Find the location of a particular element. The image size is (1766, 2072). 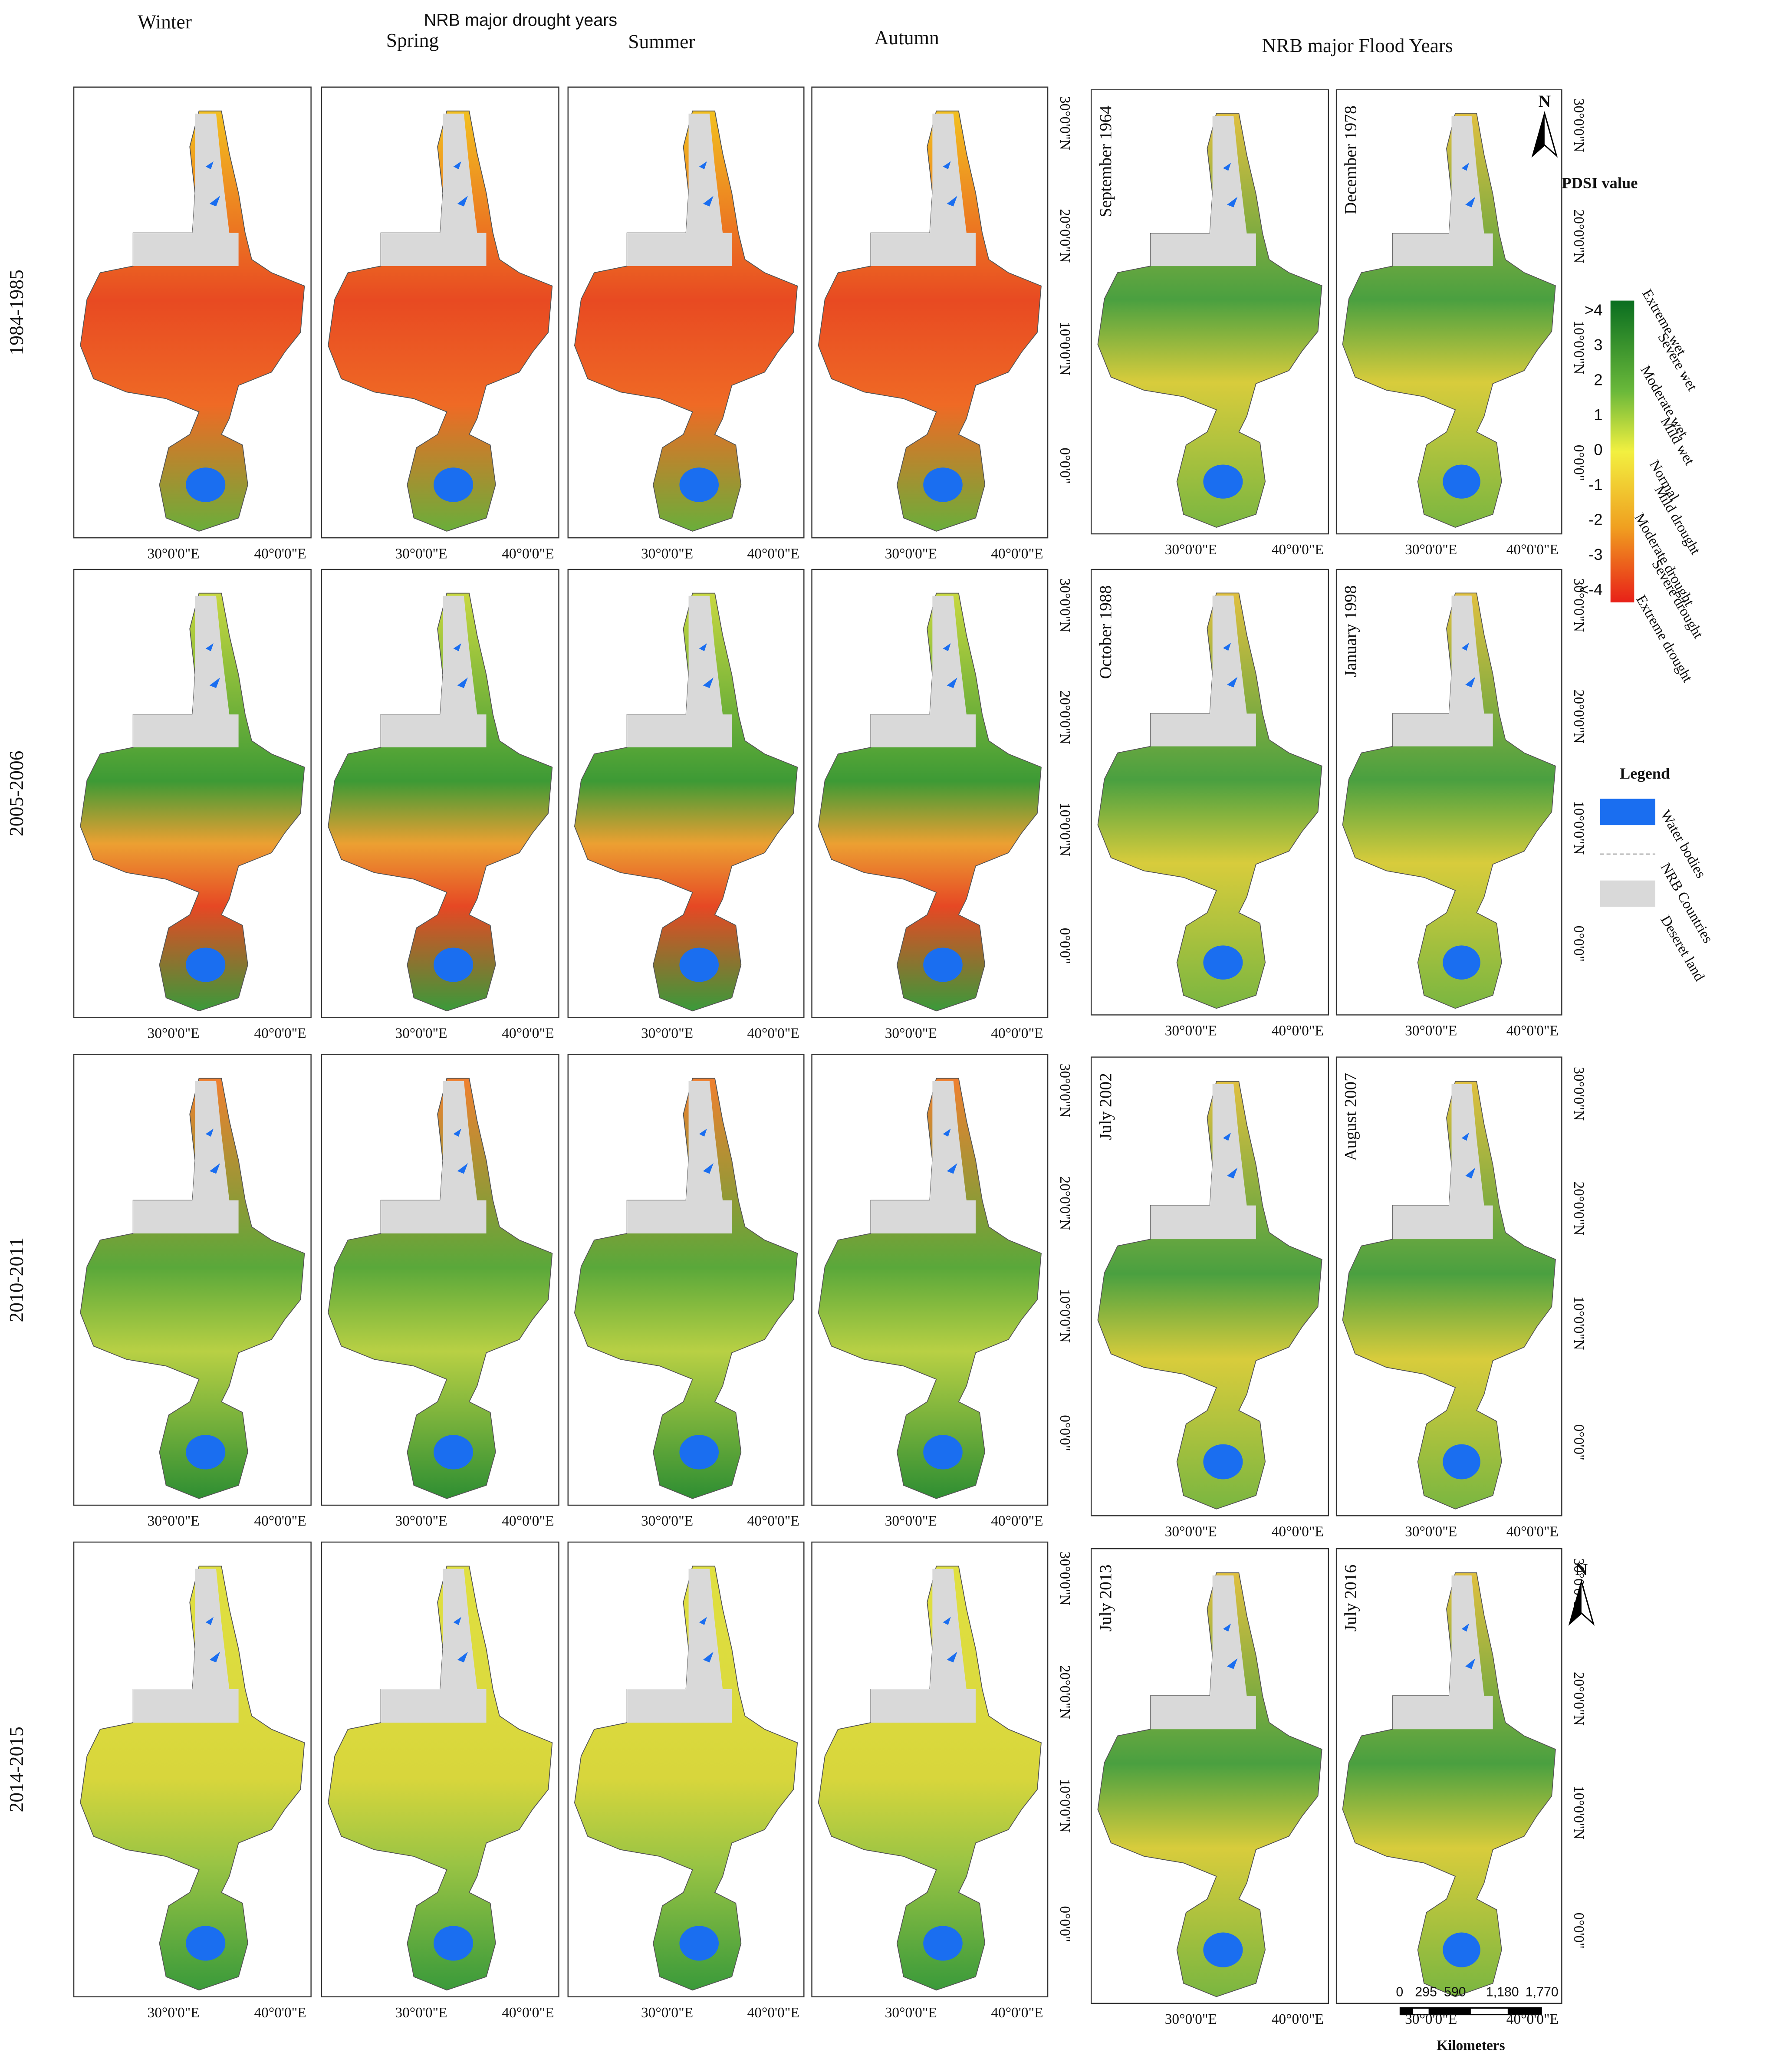

scale-tick: 1,770 is located at coordinates (1543, 1992).